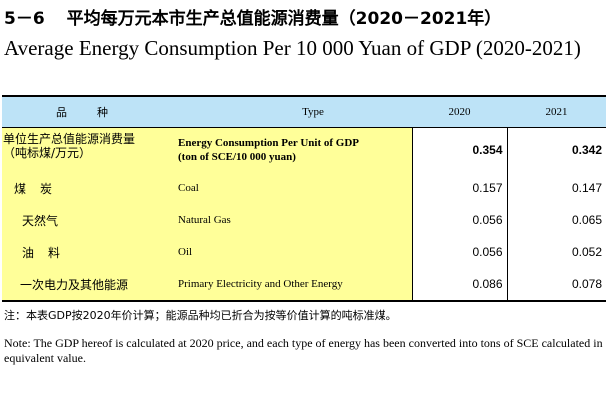 This screenshot has width=616, height=400. What do you see at coordinates (556, 112) in the screenshot?
I see `header-year-2021: 2021` at bounding box center [556, 112].